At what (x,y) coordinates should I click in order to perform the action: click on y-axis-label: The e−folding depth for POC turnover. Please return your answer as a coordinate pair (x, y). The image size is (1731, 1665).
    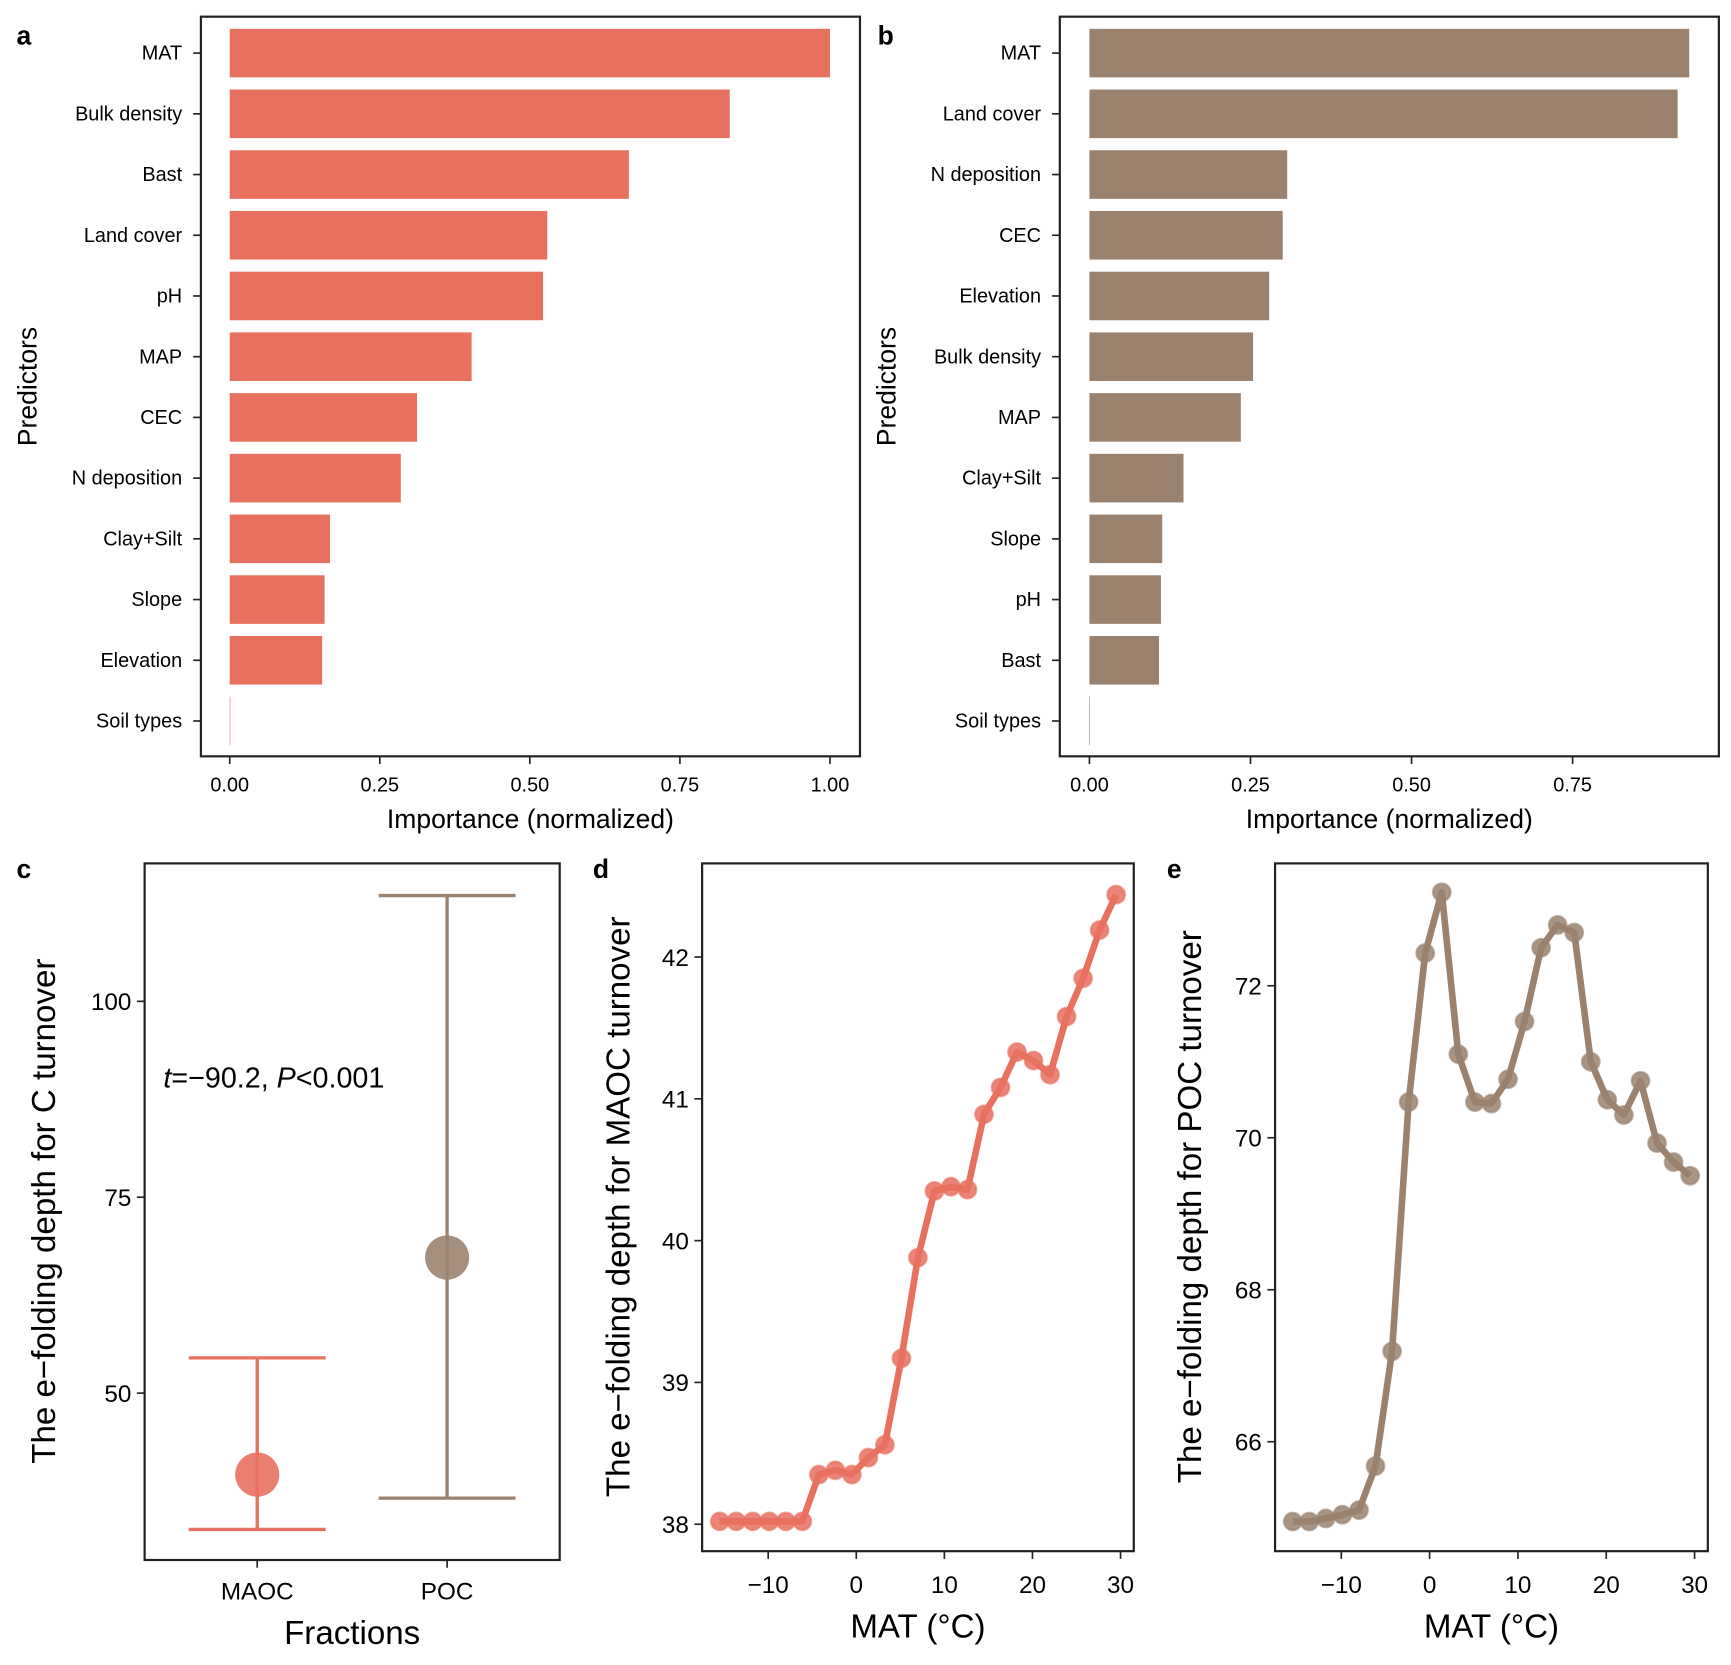
    Looking at the image, I should click on (1190, 1206).